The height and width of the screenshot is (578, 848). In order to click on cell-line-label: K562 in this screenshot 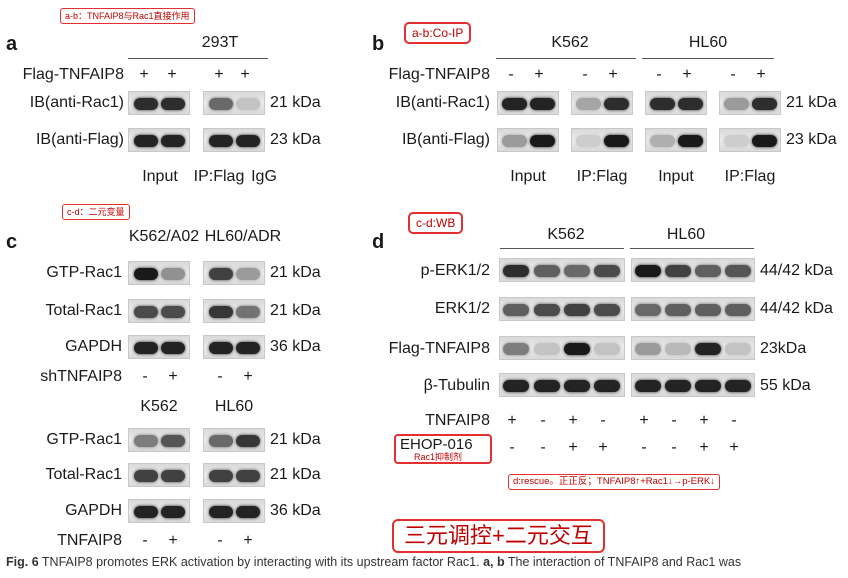, I will do `click(566, 234)`.